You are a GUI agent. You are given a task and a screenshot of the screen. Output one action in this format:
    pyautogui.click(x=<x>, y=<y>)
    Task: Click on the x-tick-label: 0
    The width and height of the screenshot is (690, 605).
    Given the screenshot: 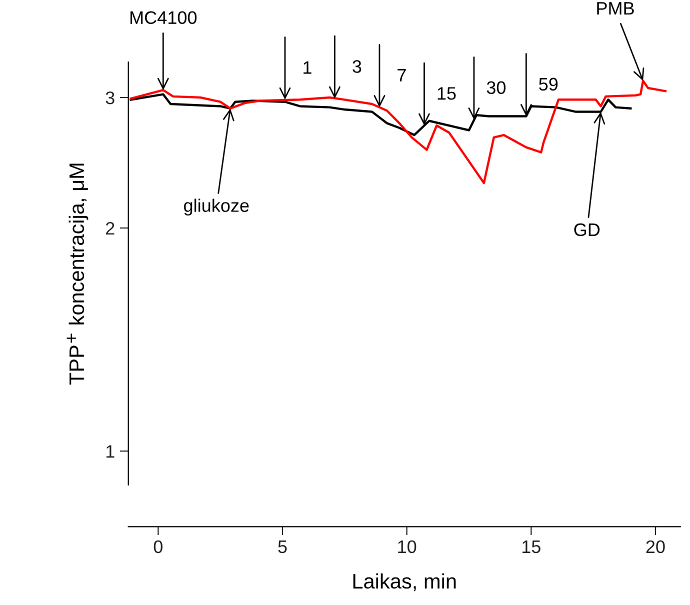 What is the action you would take?
    pyautogui.click(x=158, y=547)
    